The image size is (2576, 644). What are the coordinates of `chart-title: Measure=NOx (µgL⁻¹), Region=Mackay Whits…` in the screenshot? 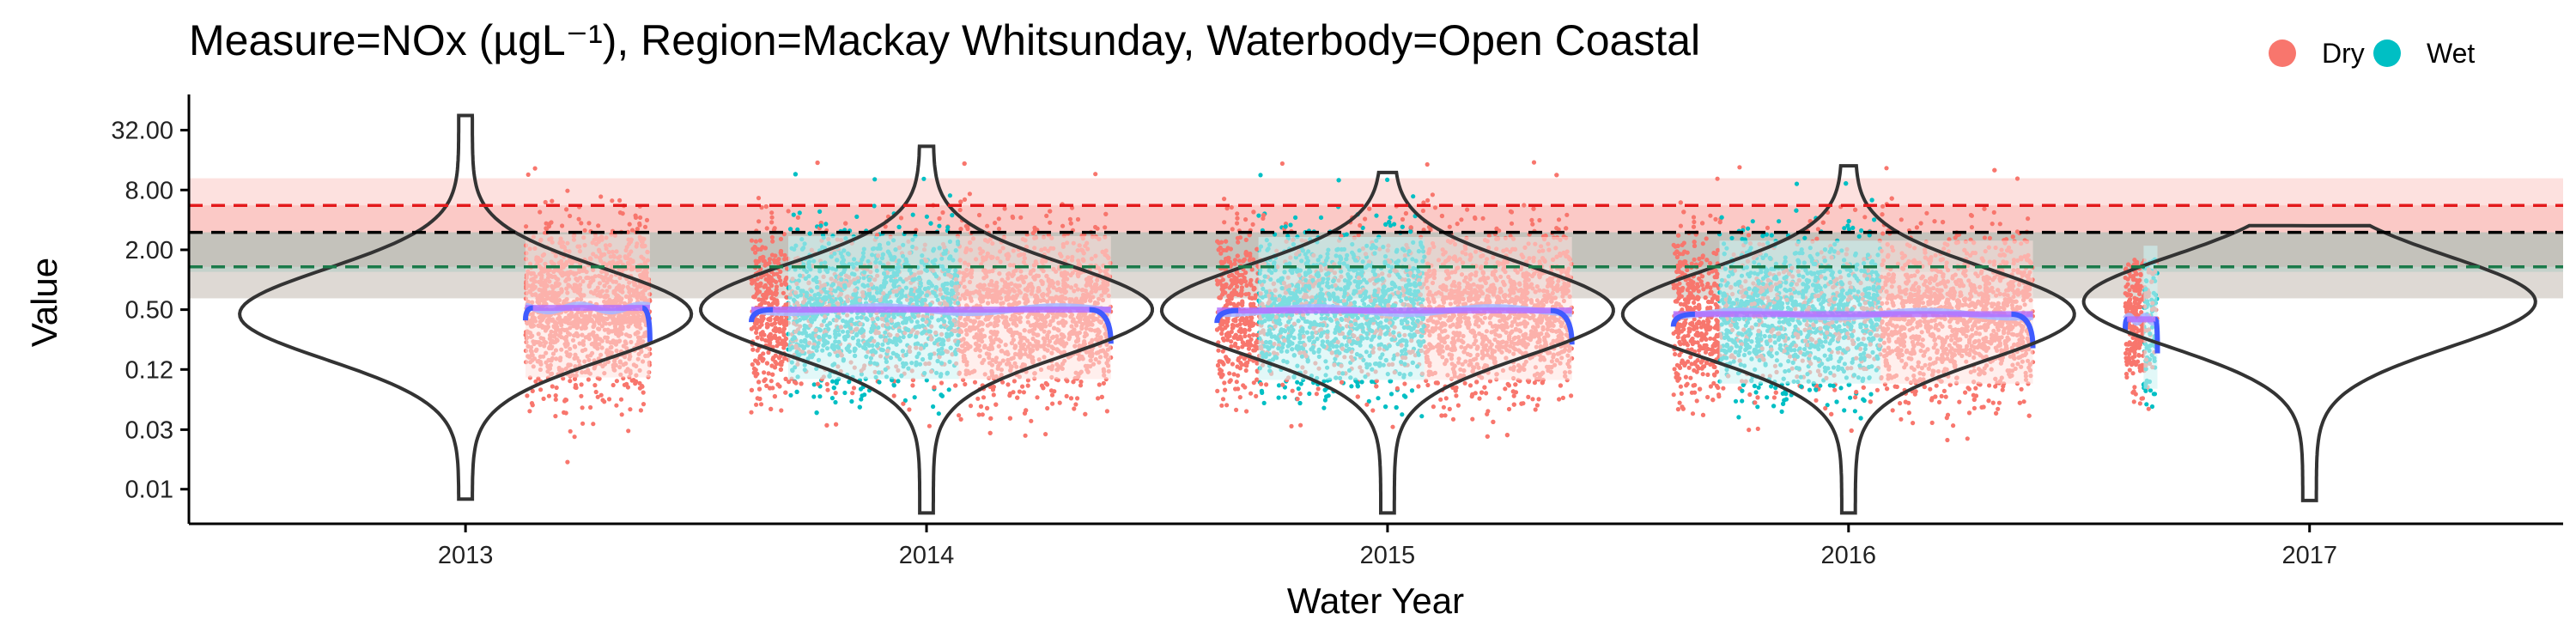 It's located at (944, 40).